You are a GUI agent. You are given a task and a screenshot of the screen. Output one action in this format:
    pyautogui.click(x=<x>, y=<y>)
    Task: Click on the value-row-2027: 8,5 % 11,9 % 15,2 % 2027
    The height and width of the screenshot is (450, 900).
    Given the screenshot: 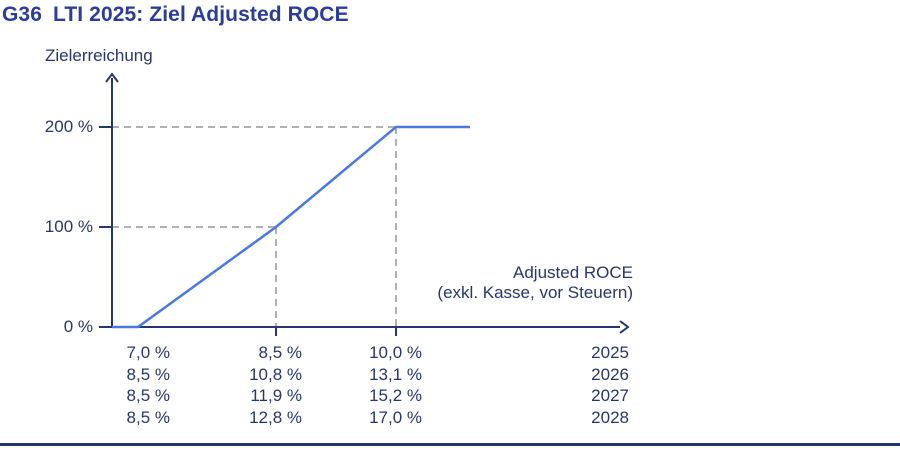 What is the action you would take?
    pyautogui.click(x=450, y=396)
    